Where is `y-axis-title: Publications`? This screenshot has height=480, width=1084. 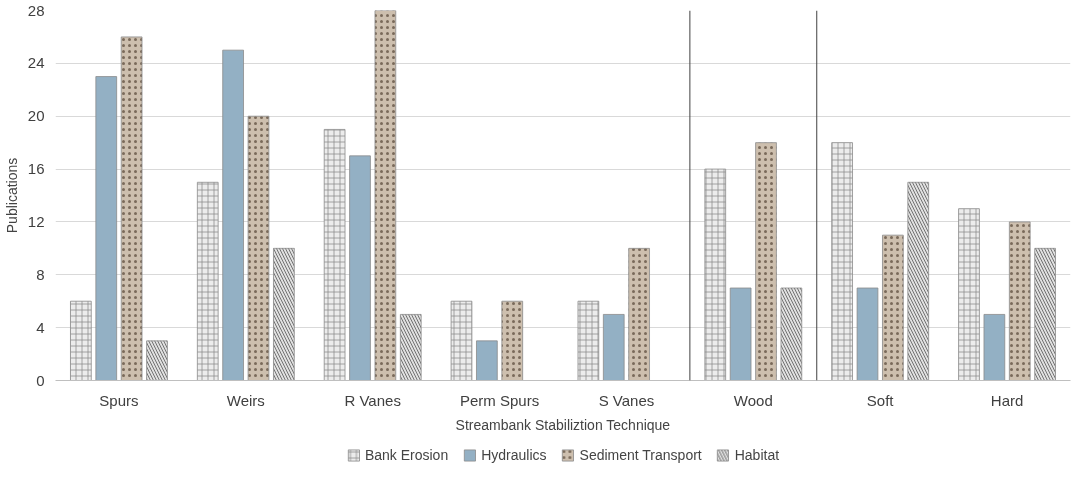 y-axis-title: Publications is located at coordinates (11, 195).